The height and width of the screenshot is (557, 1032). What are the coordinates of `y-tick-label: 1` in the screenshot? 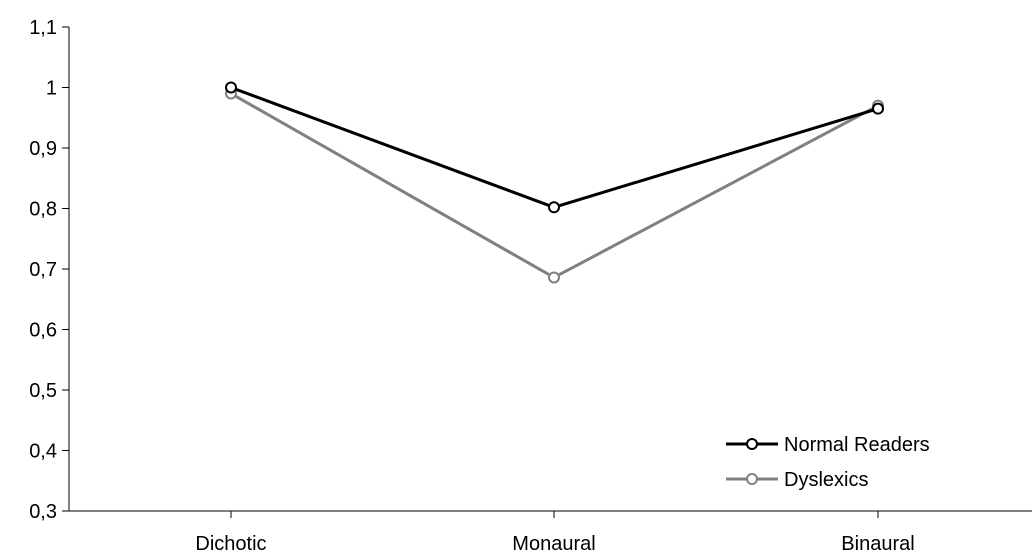 It's located at (51, 89).